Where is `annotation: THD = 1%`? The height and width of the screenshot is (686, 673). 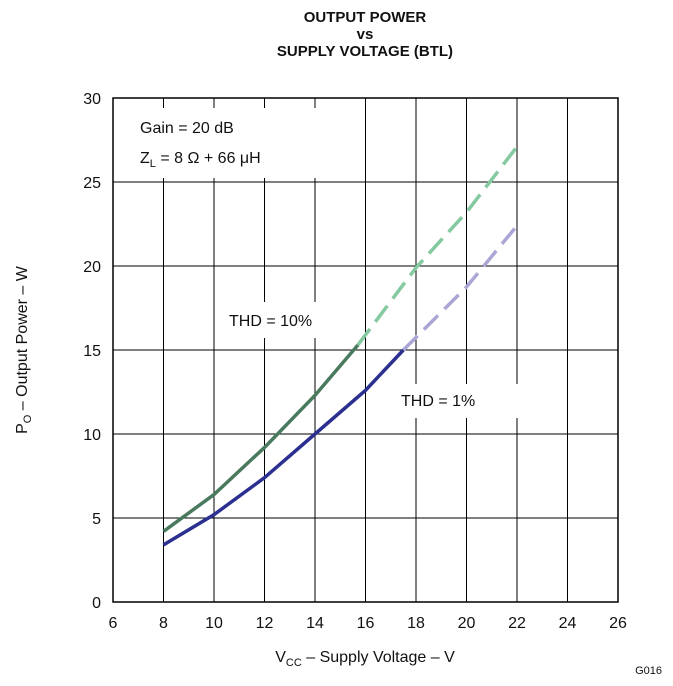 annotation: THD = 1% is located at coordinates (438, 401).